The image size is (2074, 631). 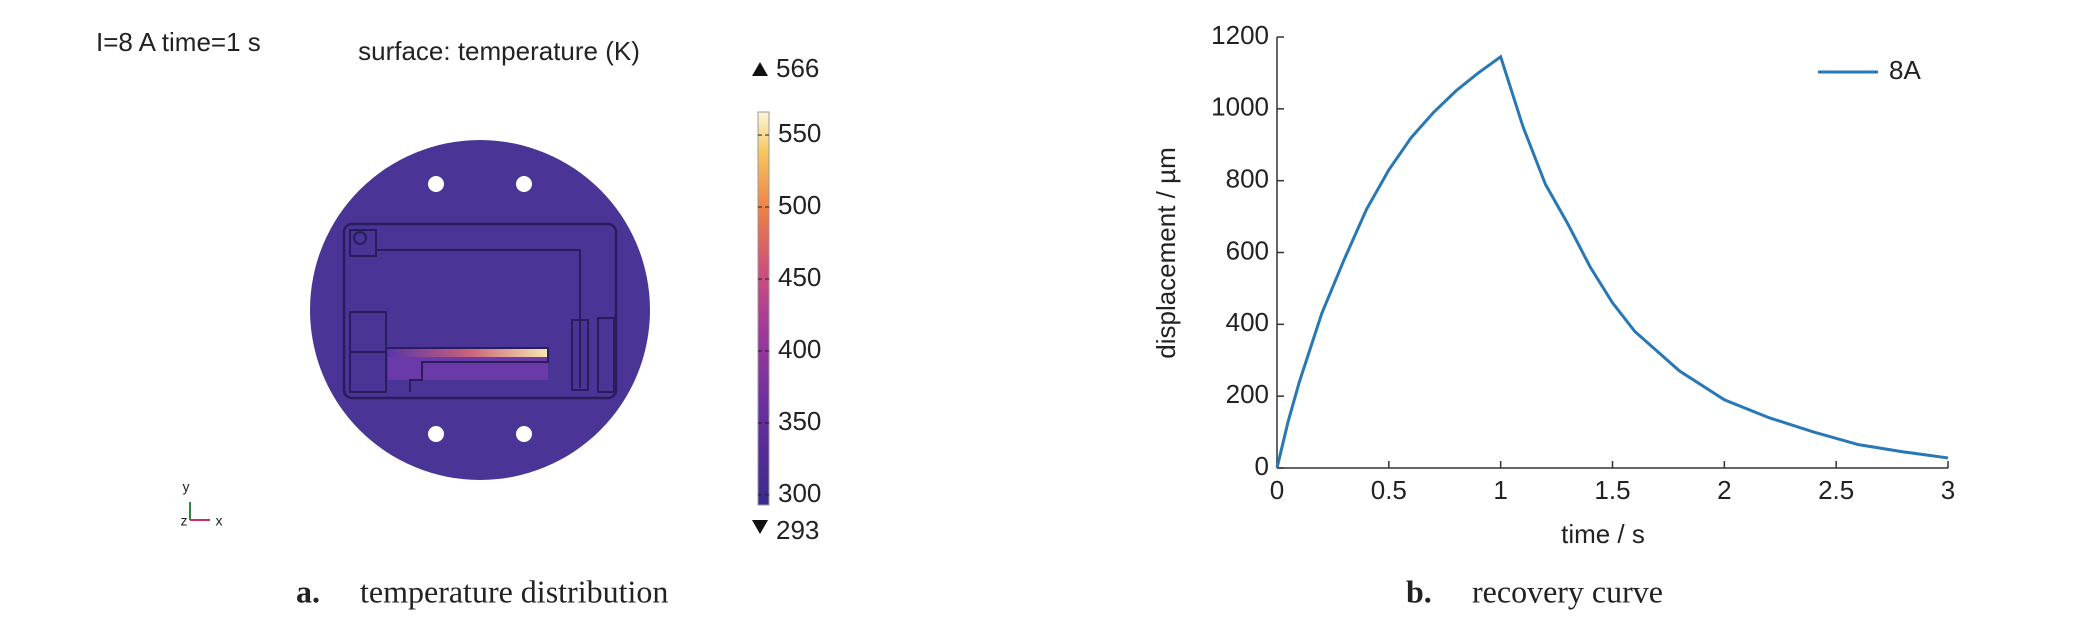 I want to click on y-tick-label: 200, so click(x=1247, y=394).